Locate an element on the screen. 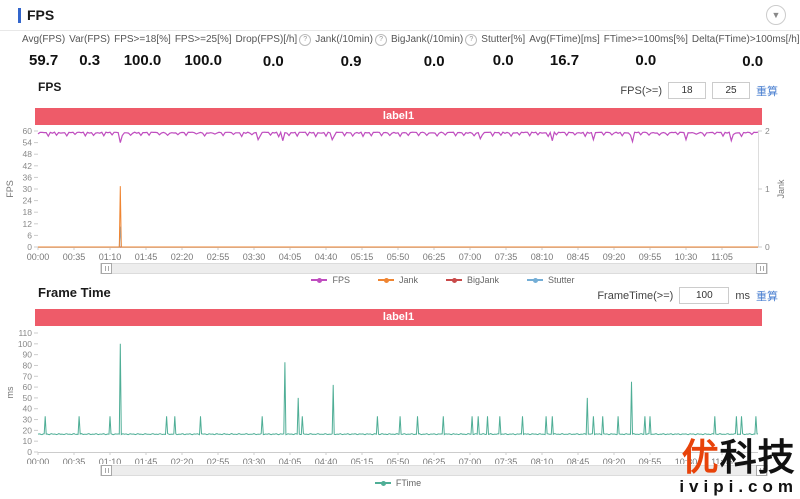 The width and height of the screenshot is (800, 499). svg-text: 42 is located at coordinates (28, 166).